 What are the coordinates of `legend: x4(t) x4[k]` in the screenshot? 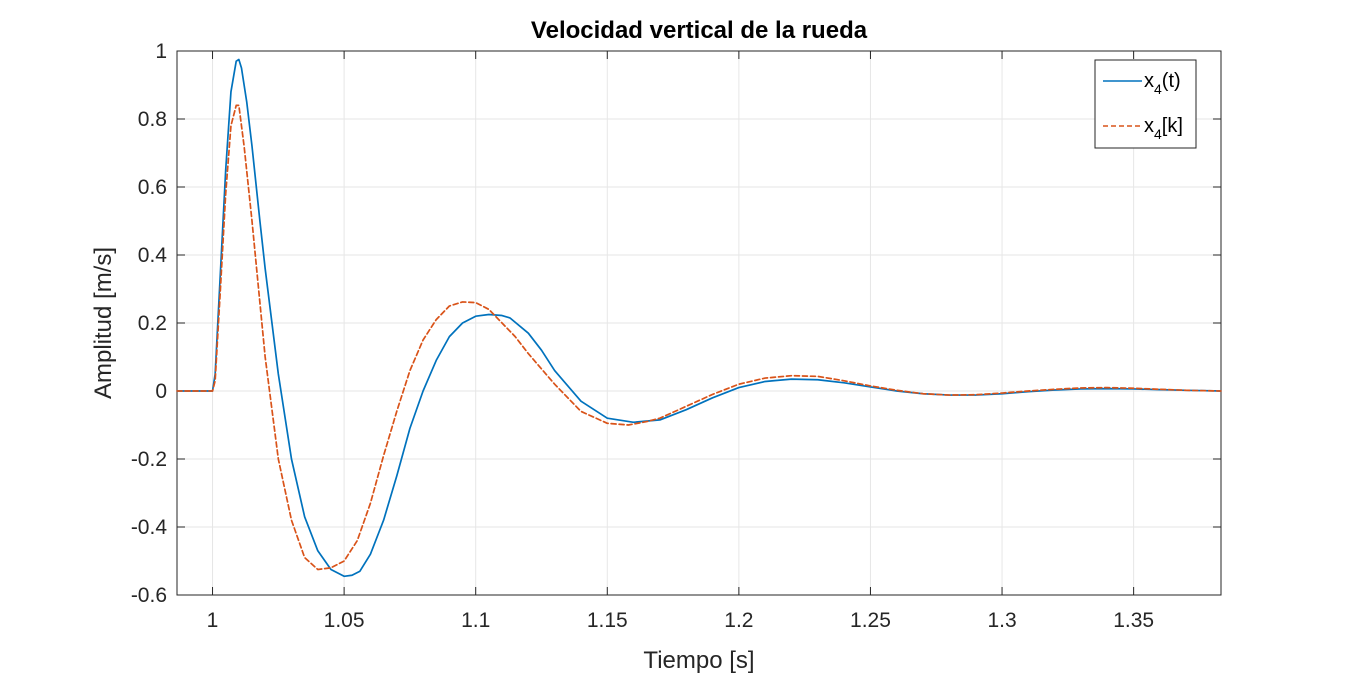 It's located at (1145, 104).